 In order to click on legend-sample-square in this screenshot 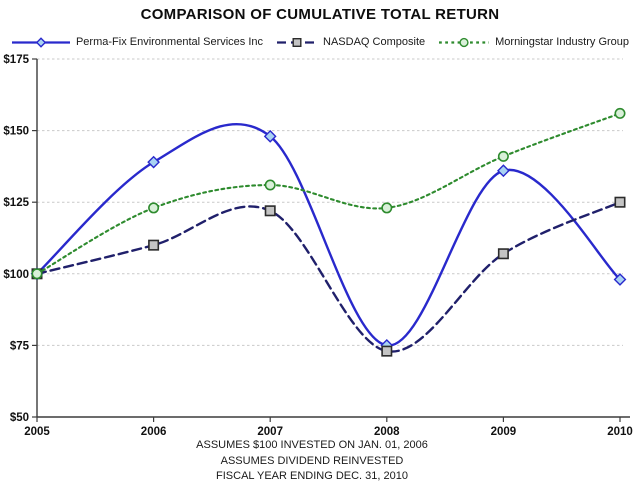, I will do `click(297, 42)`.